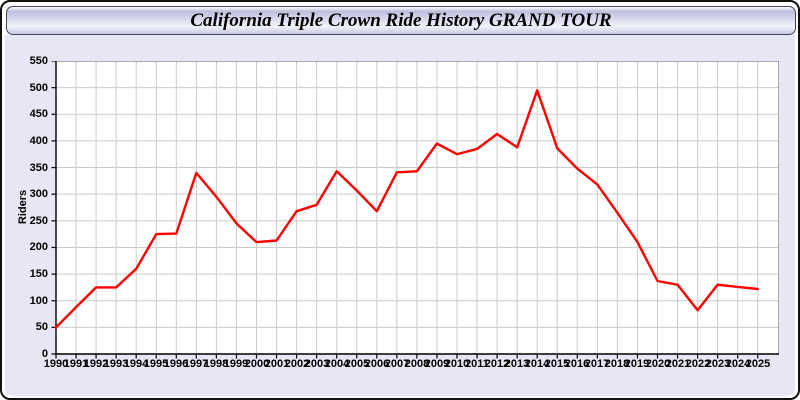 This screenshot has height=400, width=800. I want to click on x-tick-label: 2025, so click(758, 364).